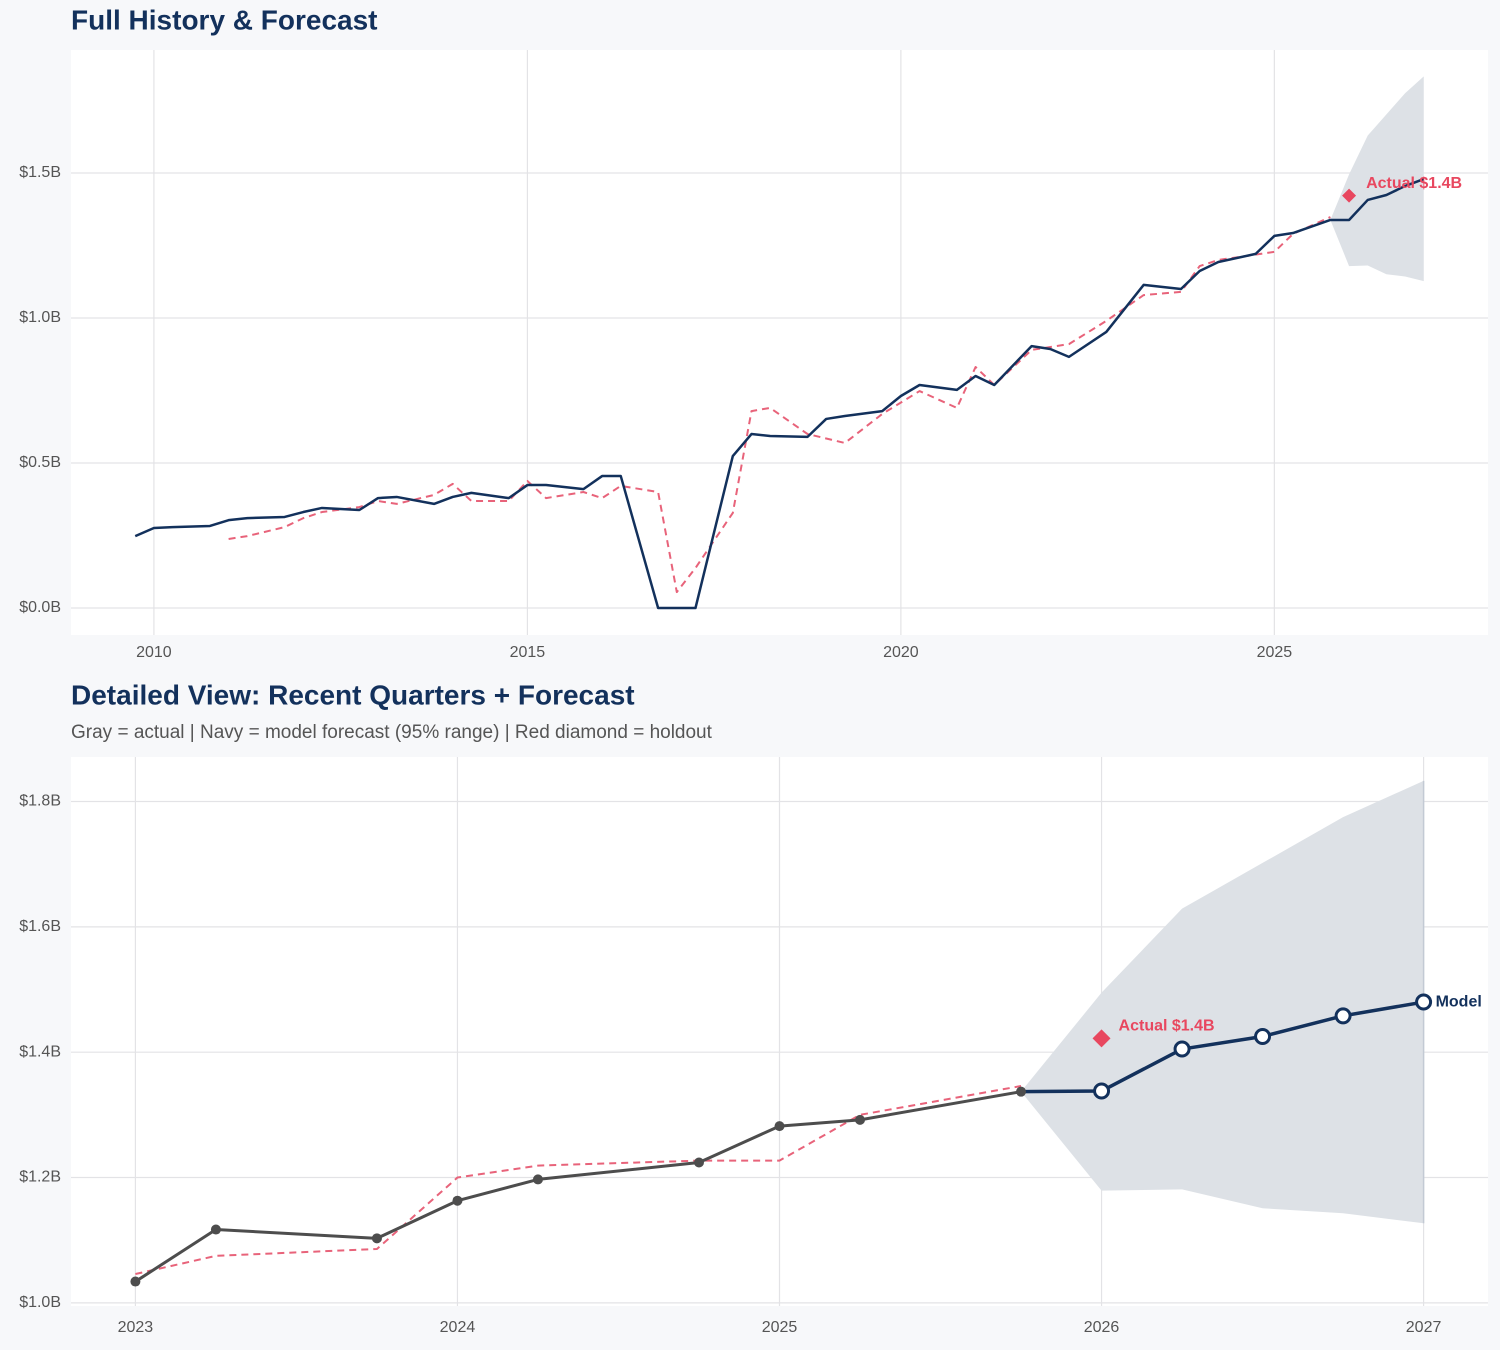  What do you see at coordinates (1424, 1327) in the screenshot?
I see `x-tick-label: 2027` at bounding box center [1424, 1327].